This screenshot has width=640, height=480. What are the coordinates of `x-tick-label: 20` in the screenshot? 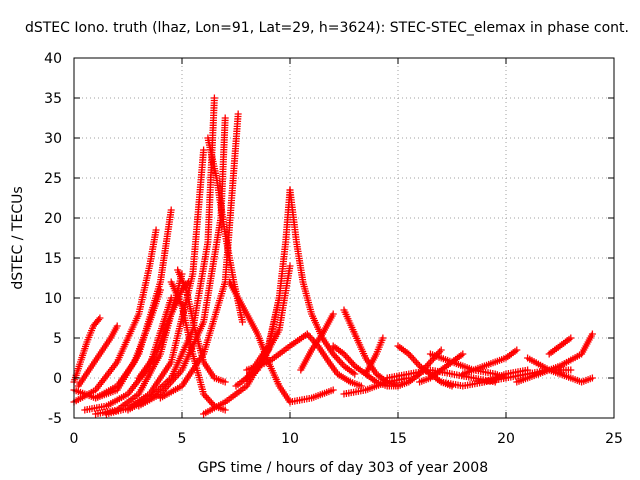 It's located at (506, 439).